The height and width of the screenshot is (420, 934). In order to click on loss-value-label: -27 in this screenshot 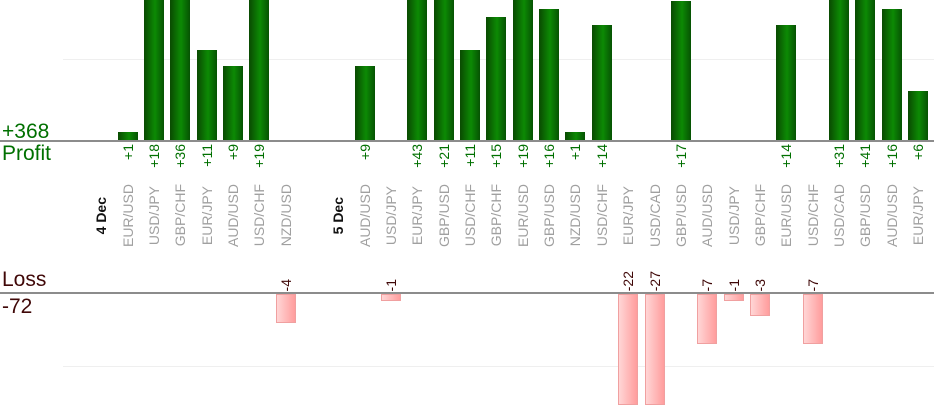, I will do `click(654, 270)`.